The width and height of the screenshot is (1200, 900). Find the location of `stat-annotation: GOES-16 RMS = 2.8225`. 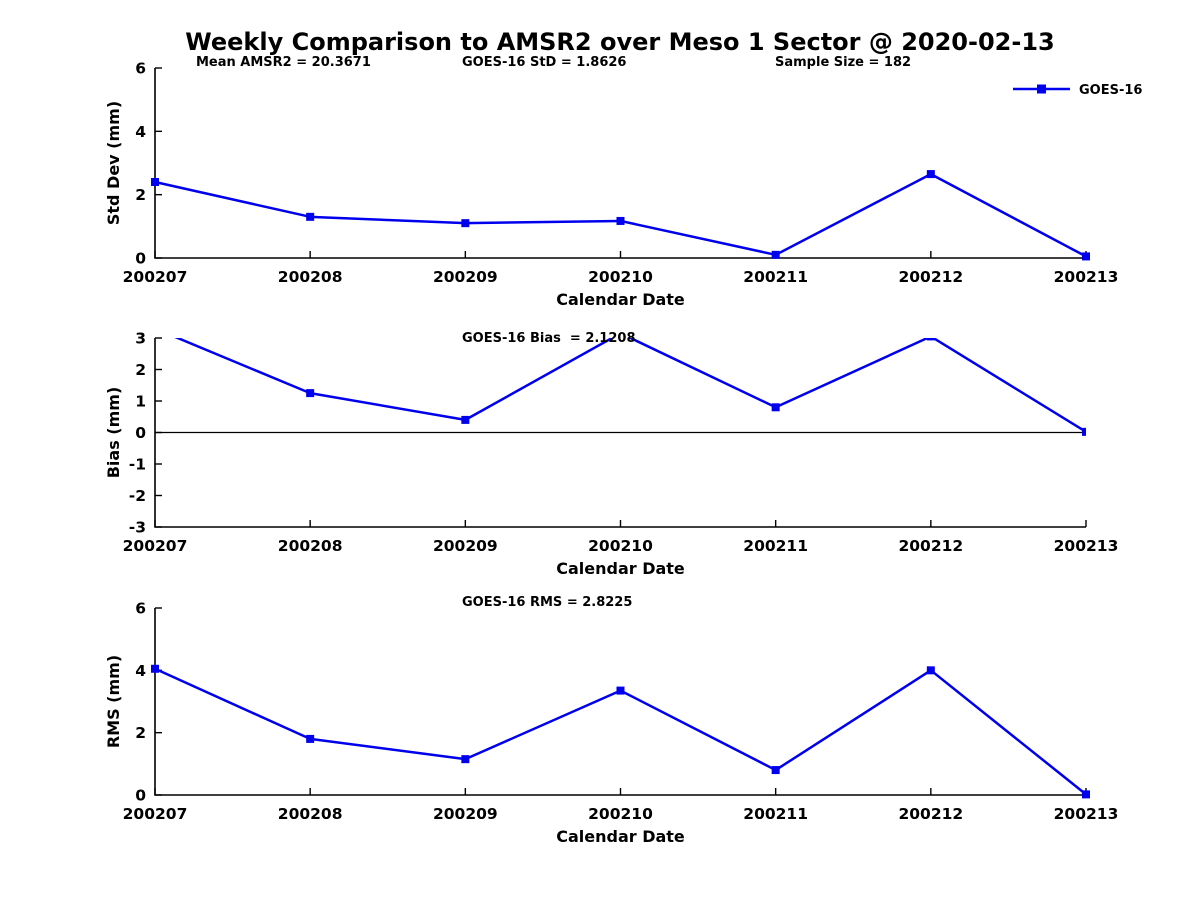

stat-annotation: GOES-16 RMS = 2.8225 is located at coordinates (547, 602).